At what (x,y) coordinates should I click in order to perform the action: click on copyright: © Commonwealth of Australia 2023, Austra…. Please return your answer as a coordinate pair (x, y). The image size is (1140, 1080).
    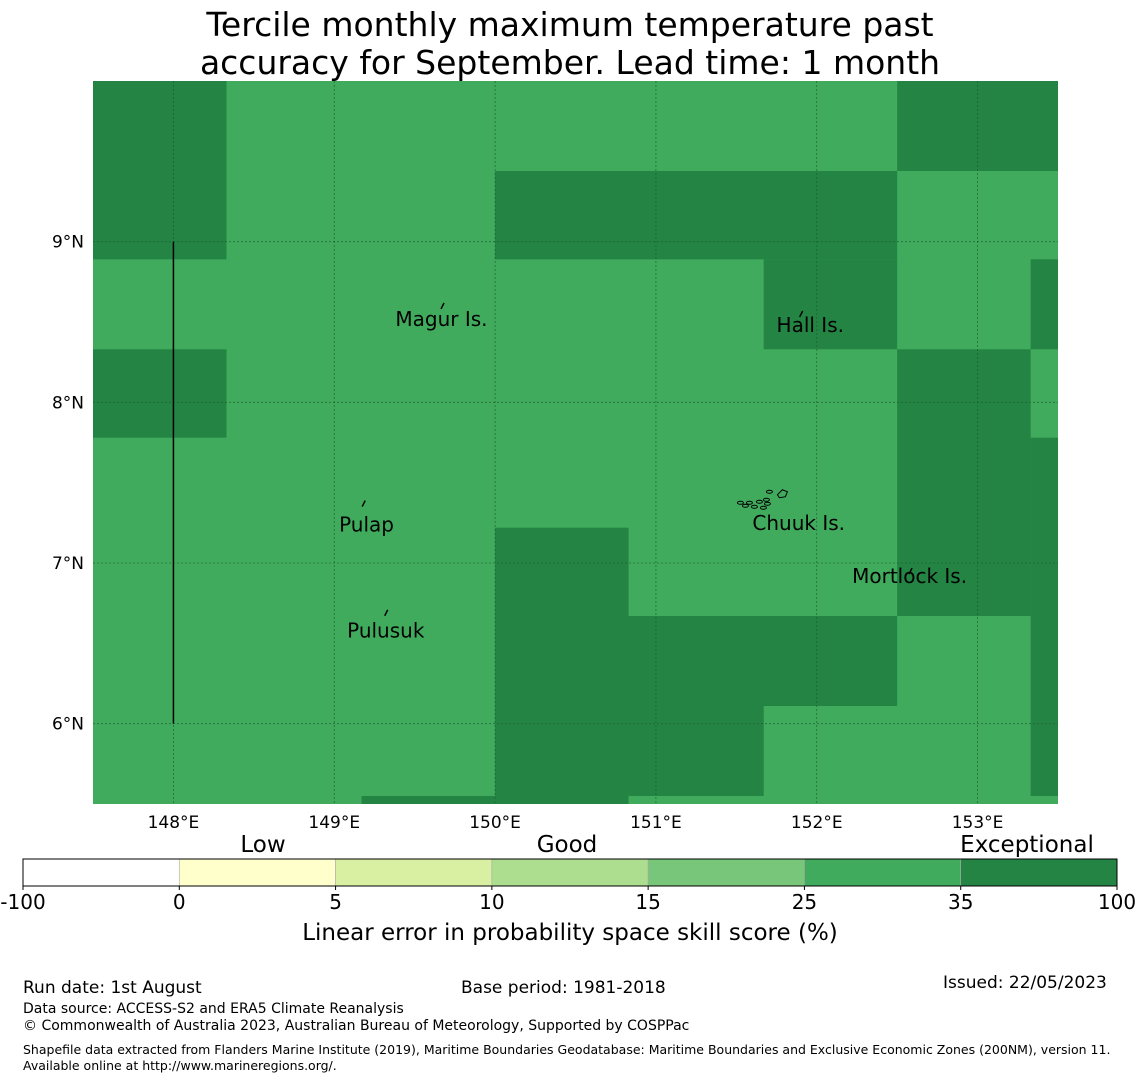
    Looking at the image, I should click on (356, 1026).